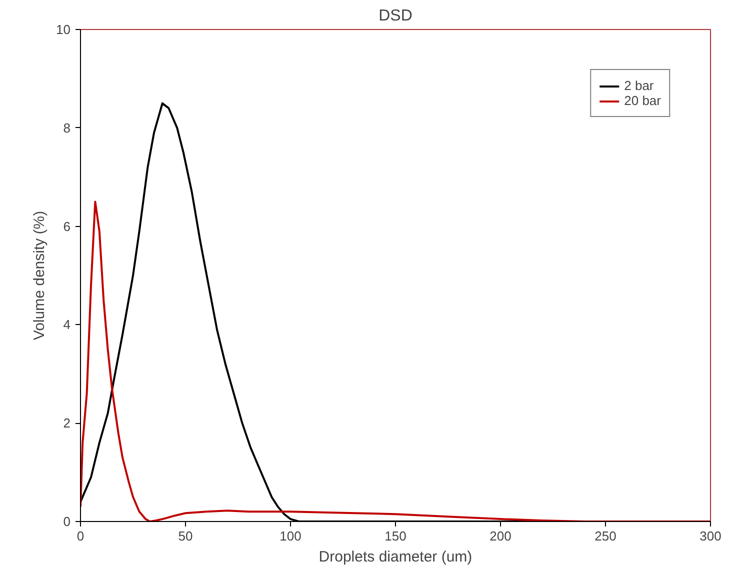 The image size is (736, 581). What do you see at coordinates (639, 85) in the screenshot?
I see `legend-label: 2 bar` at bounding box center [639, 85].